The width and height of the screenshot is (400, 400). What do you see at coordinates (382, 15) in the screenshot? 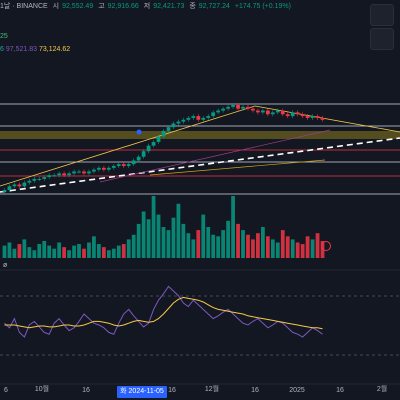
I see `layout-button` at bounding box center [382, 15].